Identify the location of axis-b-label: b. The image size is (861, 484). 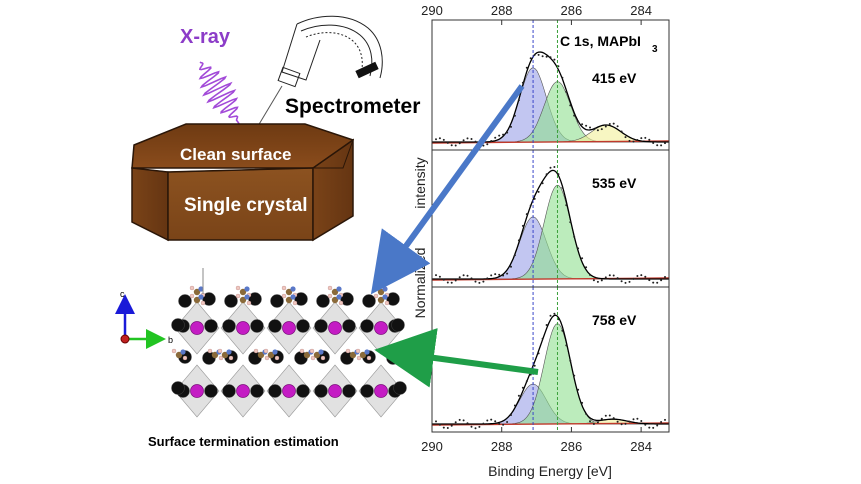
(170, 340).